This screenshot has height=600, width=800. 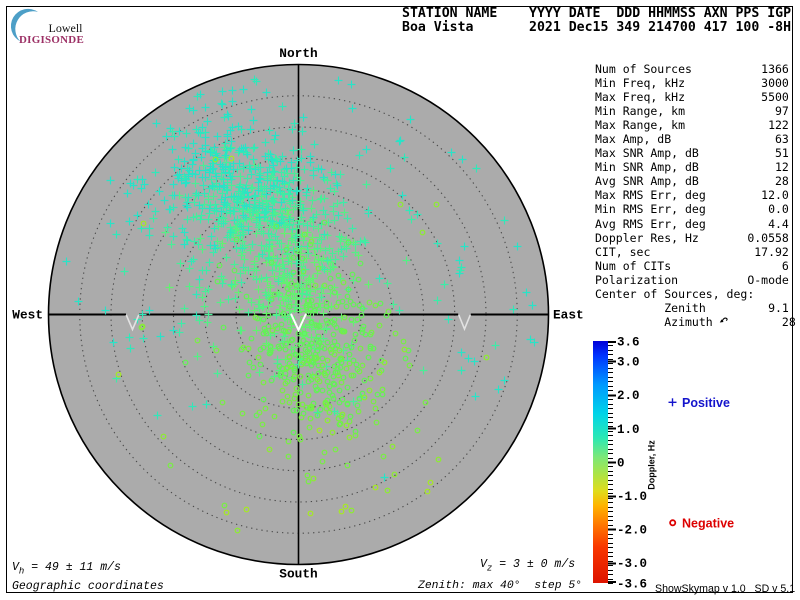 What do you see at coordinates (706, 403) in the screenshot?
I see `svg-text: Positive` at bounding box center [706, 403].